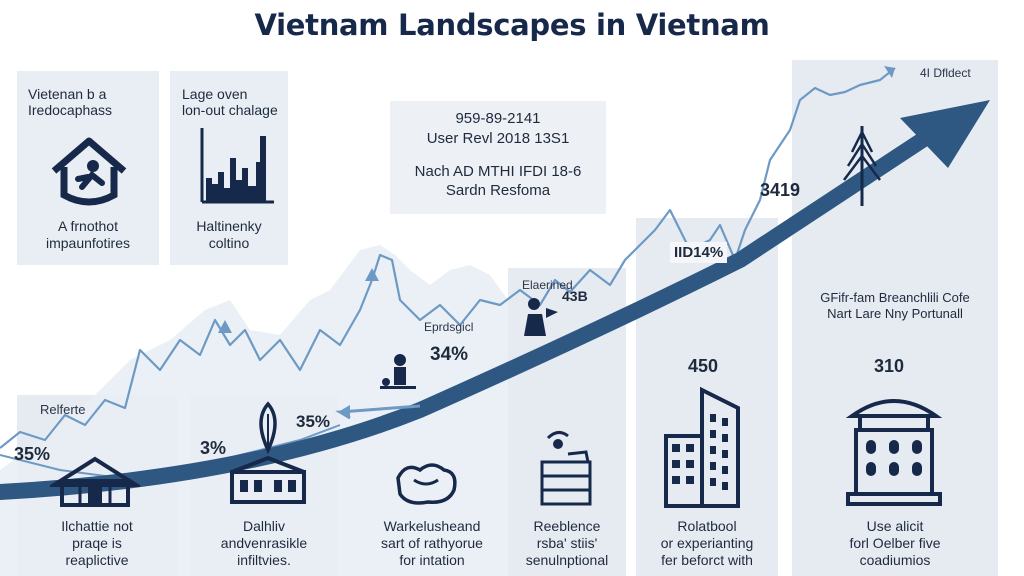 This screenshot has height=576, width=1024. What do you see at coordinates (449, 327) in the screenshot?
I see `label-eprdsgicl: Eprdsgicl` at bounding box center [449, 327].